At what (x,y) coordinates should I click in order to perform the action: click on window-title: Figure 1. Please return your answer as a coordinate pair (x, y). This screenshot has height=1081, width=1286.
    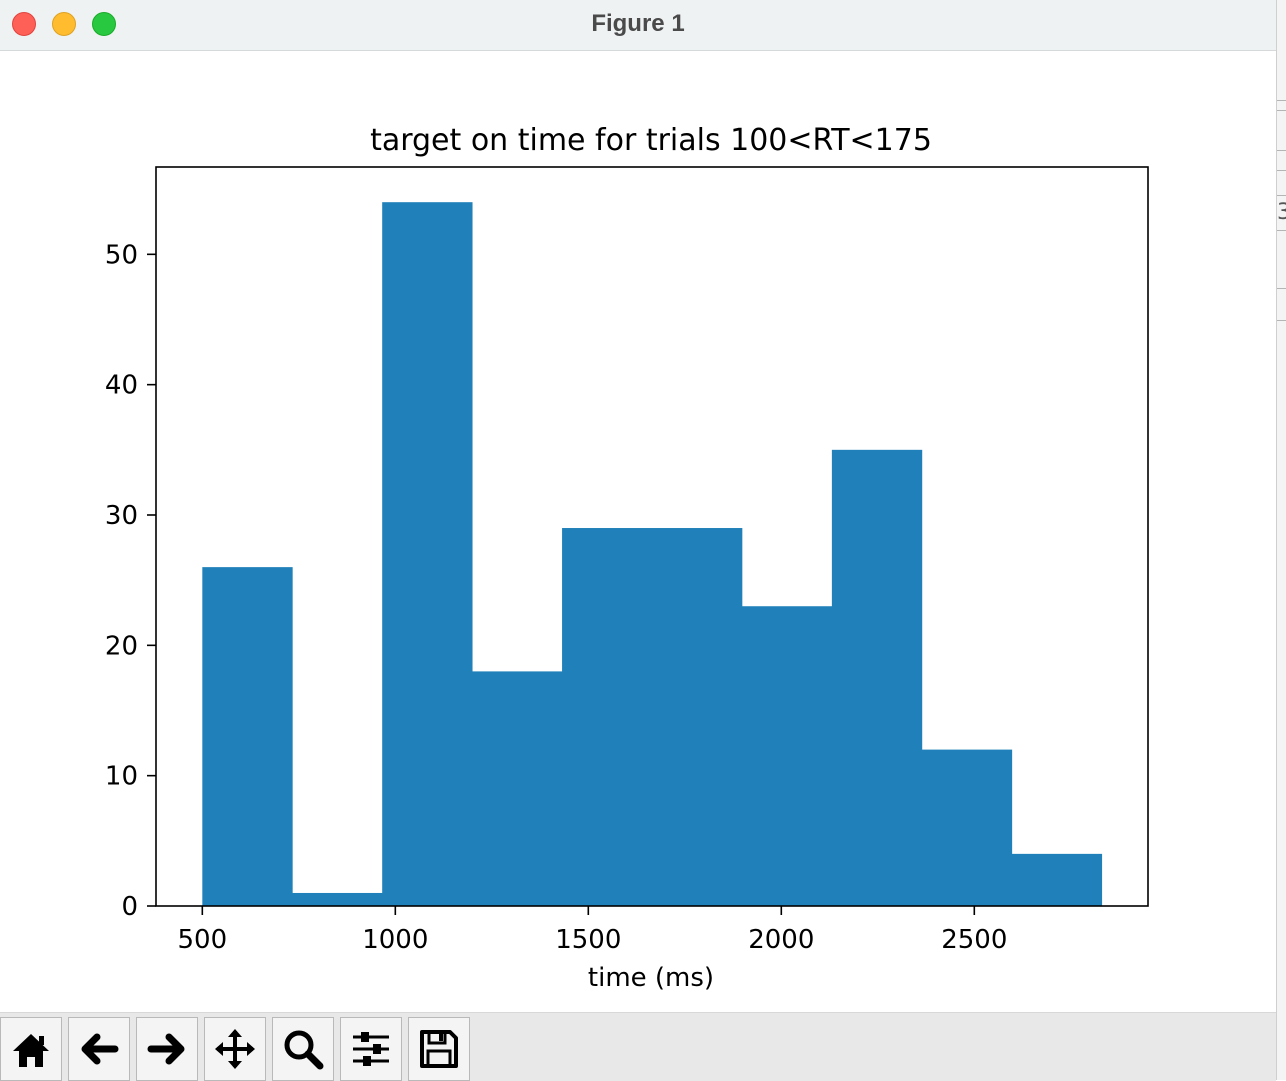
    Looking at the image, I should click on (638, 23).